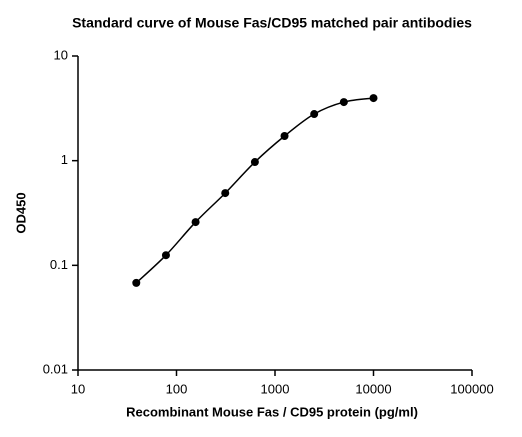  Describe the element at coordinates (373, 388) in the screenshot. I see `x-tick-label: 10000` at that location.